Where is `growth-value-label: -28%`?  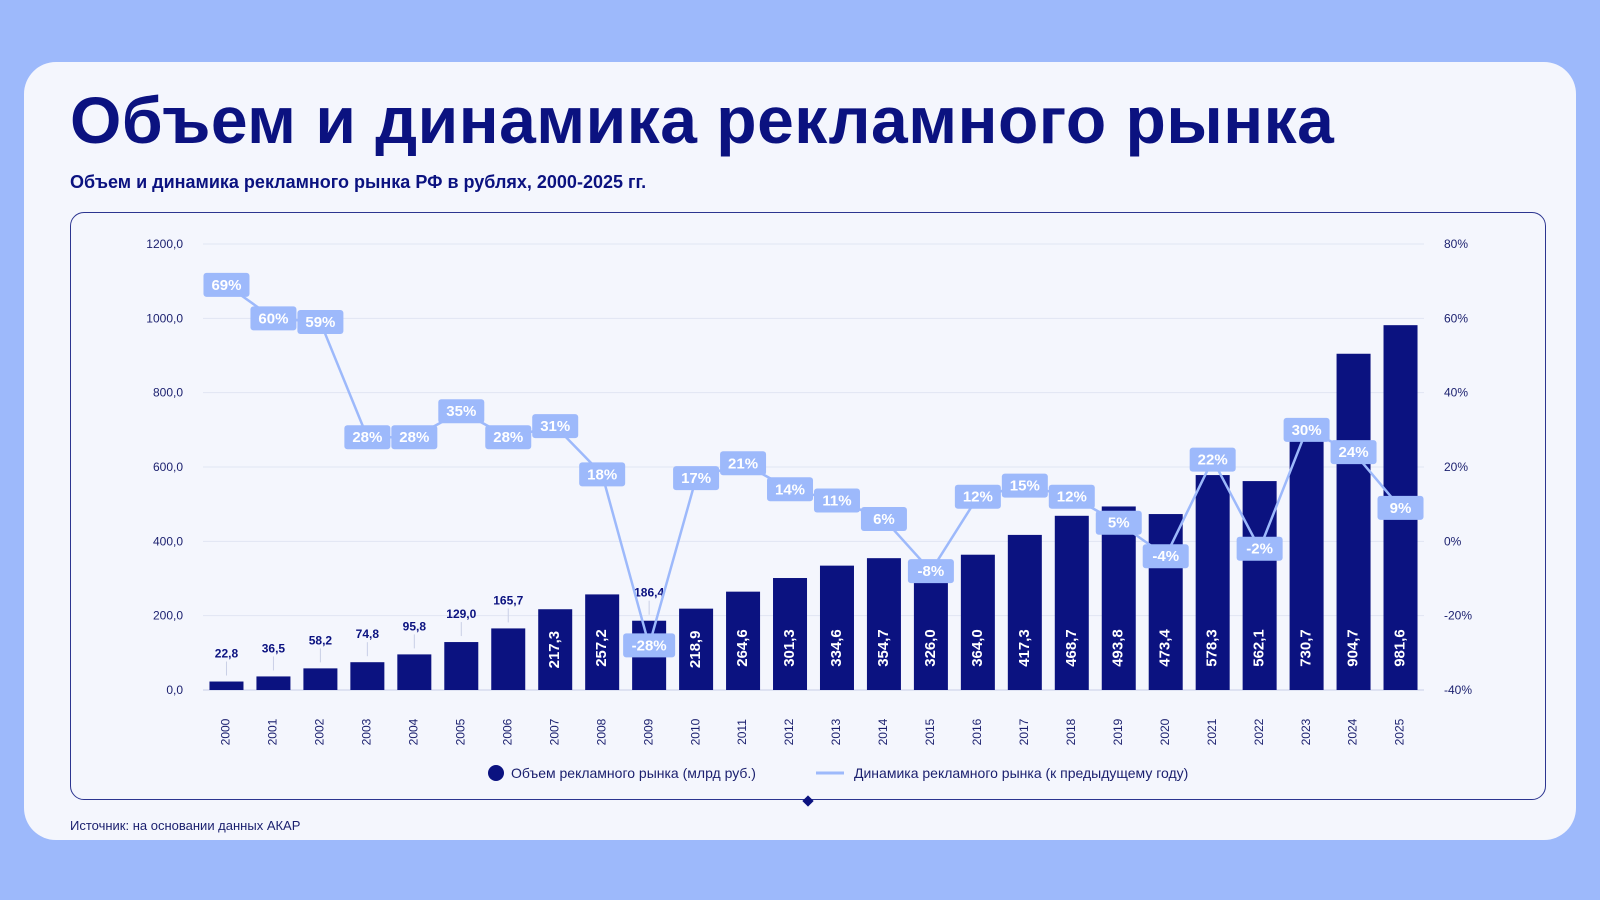
growth-value-label: -28% is located at coordinates (649, 645).